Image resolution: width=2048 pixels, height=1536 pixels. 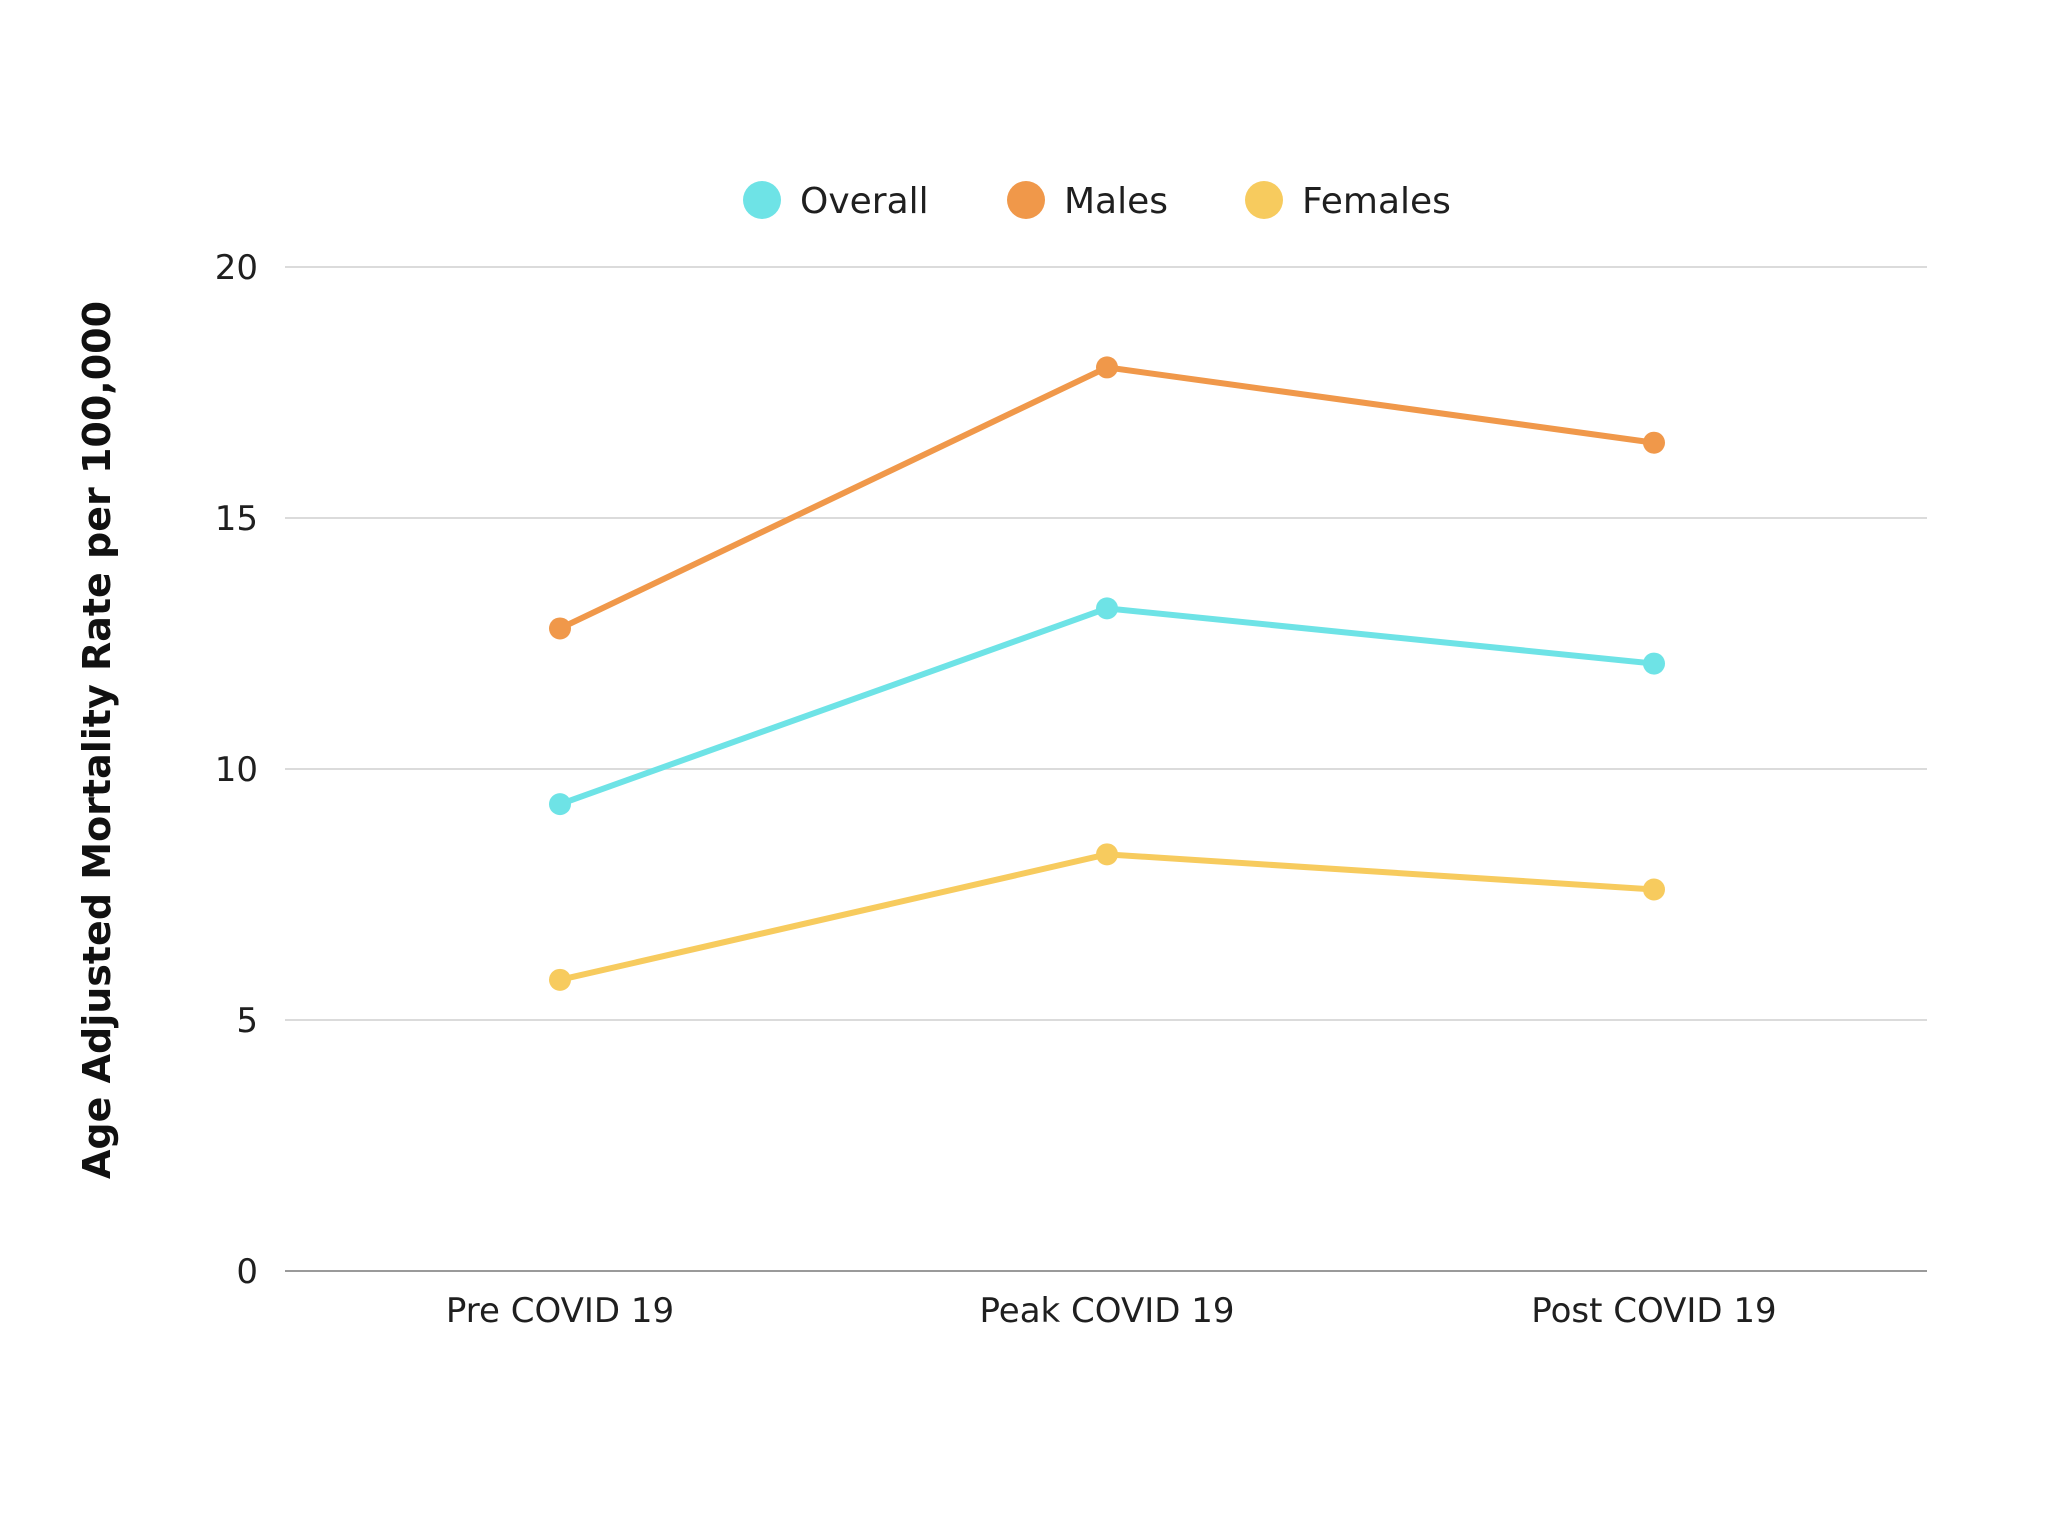 I want to click on y-tick-label: 0, so click(x=247, y=1272).